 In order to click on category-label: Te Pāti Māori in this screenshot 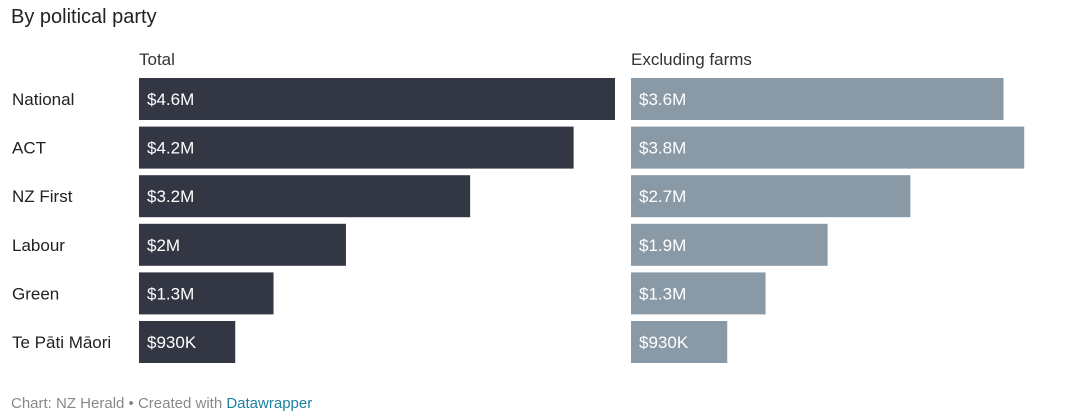, I will do `click(61, 342)`.